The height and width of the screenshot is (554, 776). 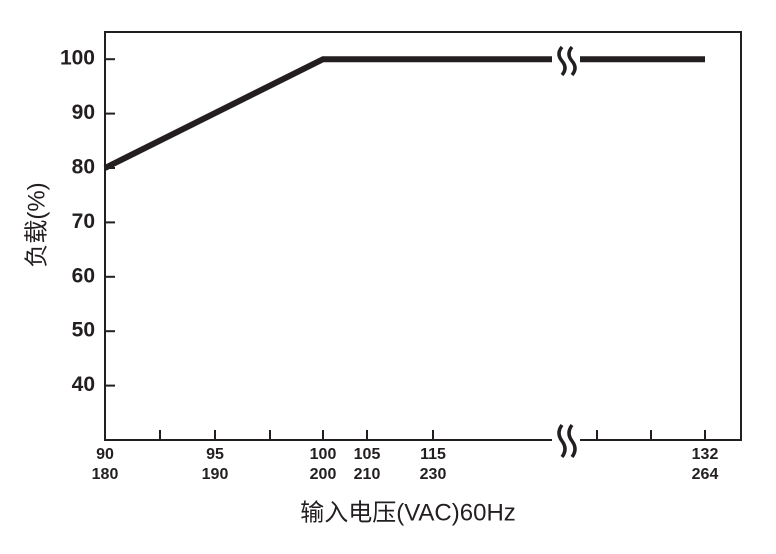 What do you see at coordinates (367, 454) in the screenshot?
I see `x-tick-label: 105` at bounding box center [367, 454].